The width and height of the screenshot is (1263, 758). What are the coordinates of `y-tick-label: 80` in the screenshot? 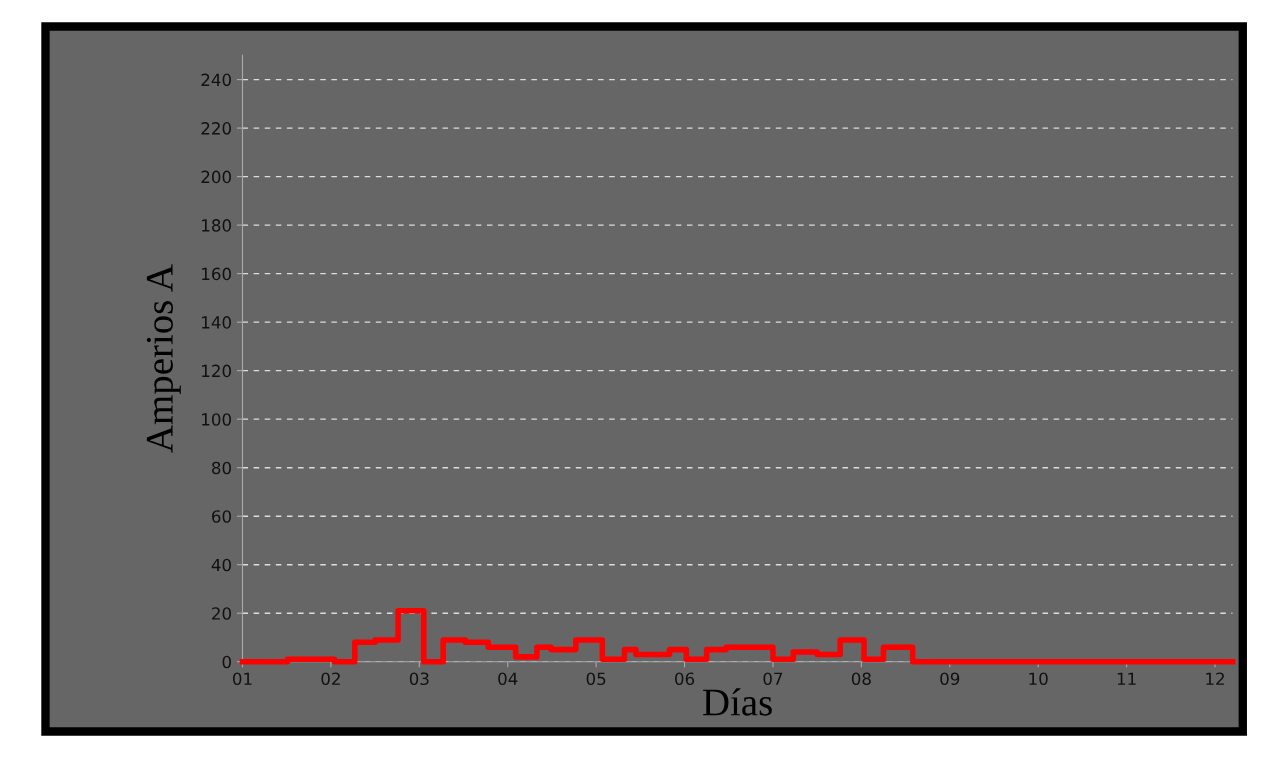 It's located at (221, 468).